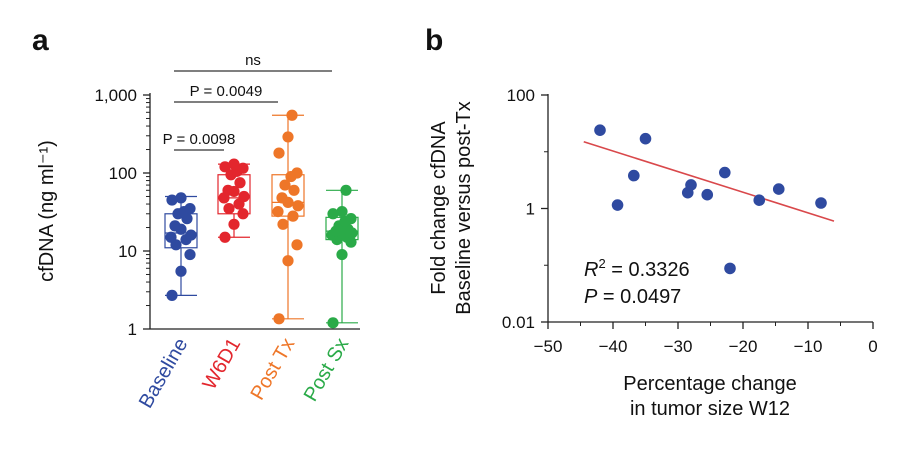 This screenshot has width=902, height=451. What do you see at coordinates (591, 297) in the screenshot?
I see `p-symbol: P` at bounding box center [591, 297].